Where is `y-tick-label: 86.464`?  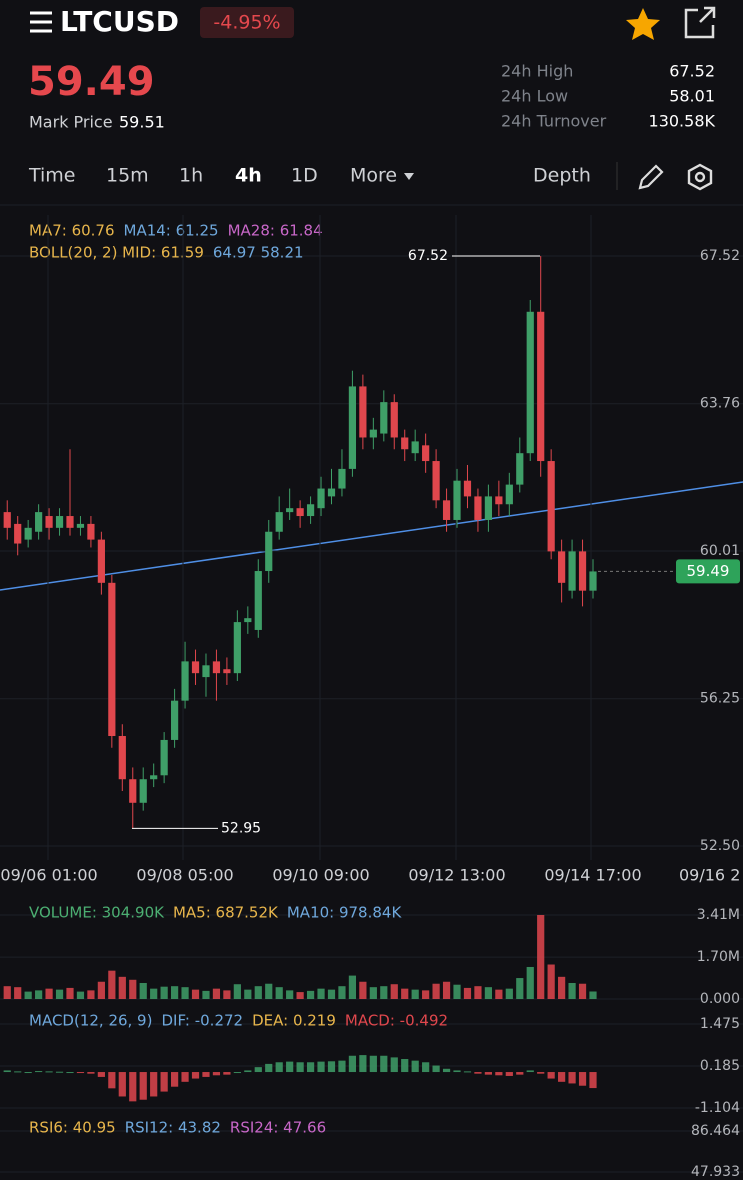 y-tick-label: 86.464 is located at coordinates (715, 1131).